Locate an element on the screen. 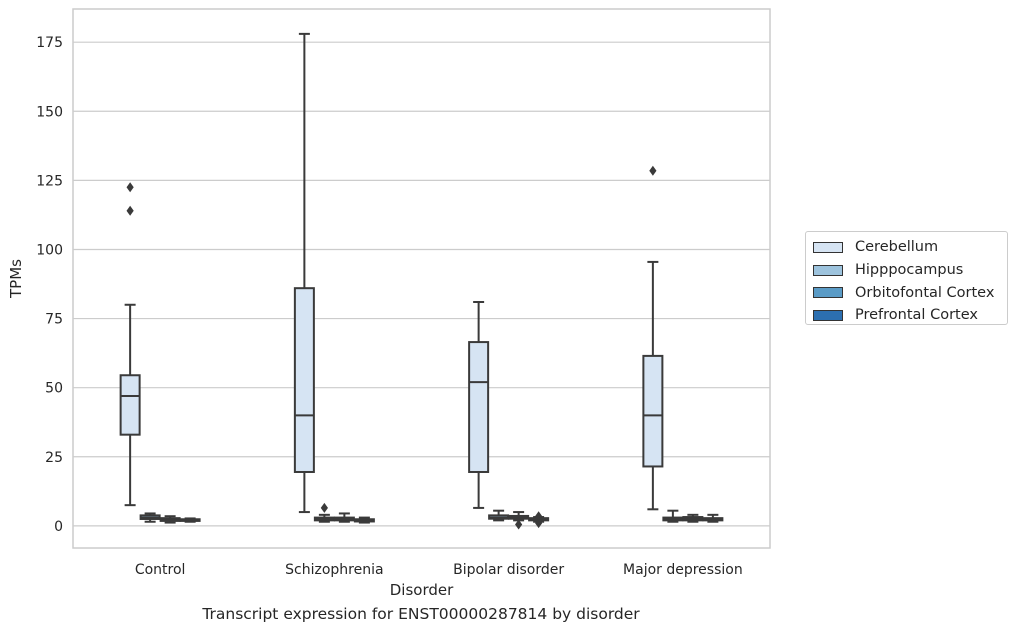 This screenshot has height=634, width=1018. x-tick-label: Bipolar disorder is located at coordinates (508, 570).